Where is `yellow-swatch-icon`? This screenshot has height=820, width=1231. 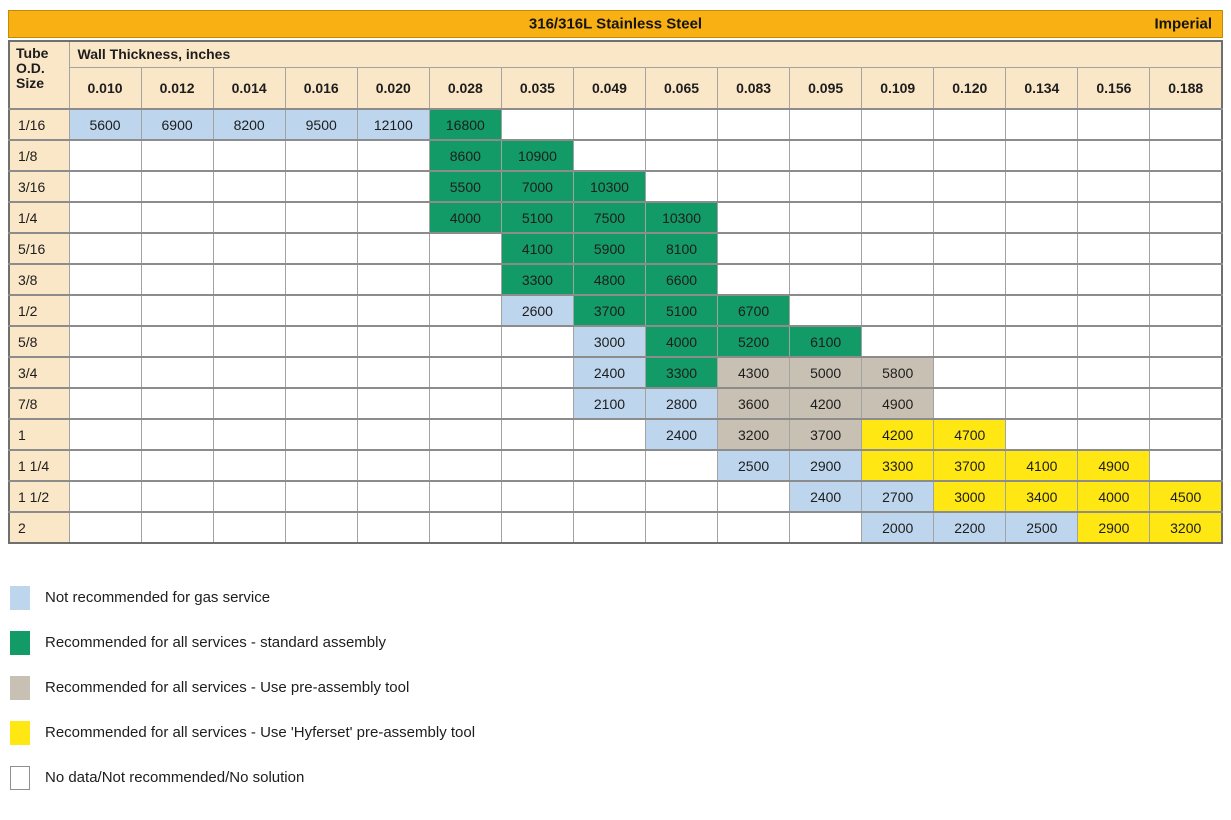 yellow-swatch-icon is located at coordinates (20, 732).